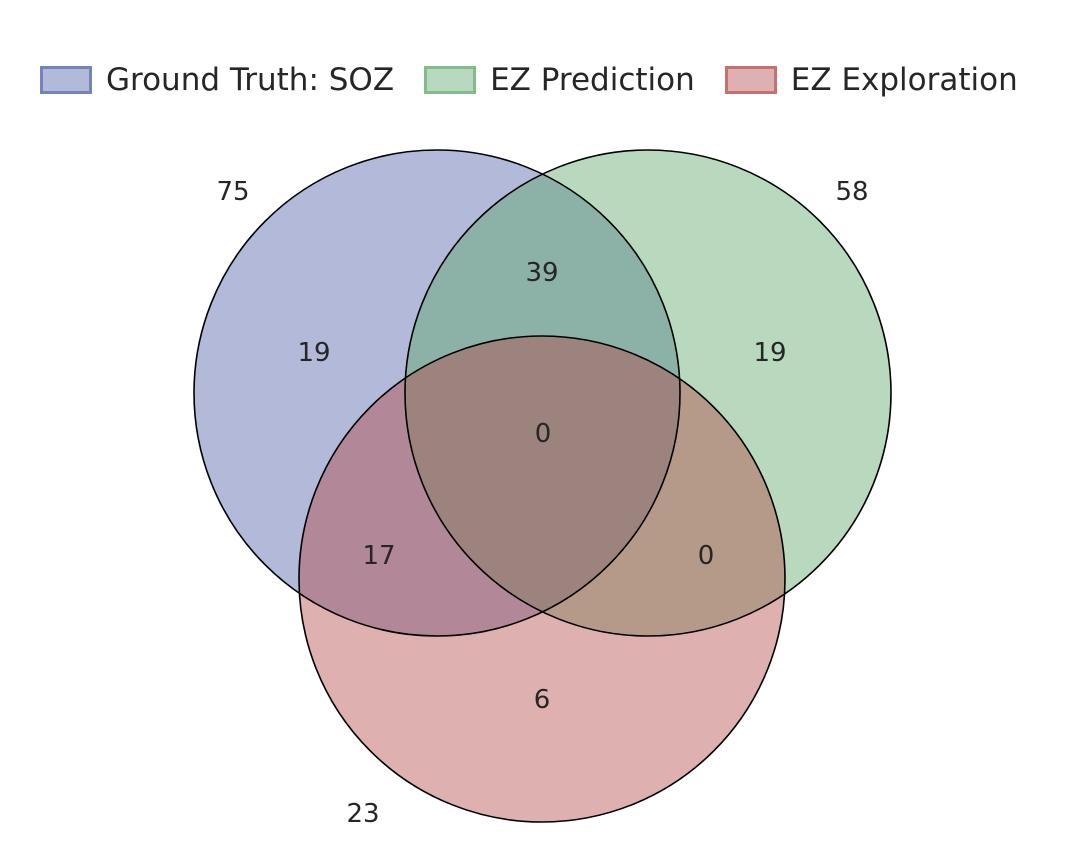  Describe the element at coordinates (250, 80) in the screenshot. I see `legend-label-soz: Ground Truth: SOZ` at that location.